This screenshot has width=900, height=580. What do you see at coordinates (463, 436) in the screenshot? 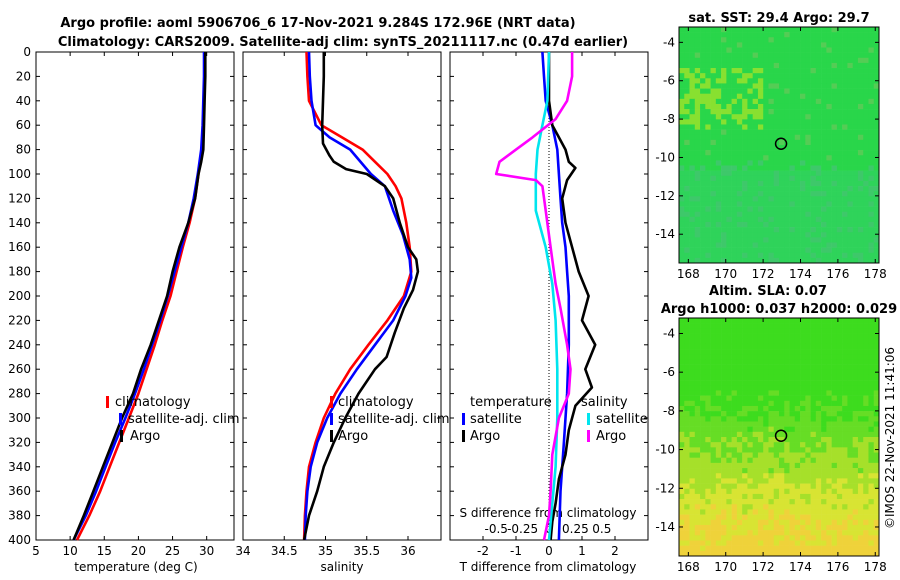
I see `legend-swatch-t-argo` at bounding box center [463, 436].